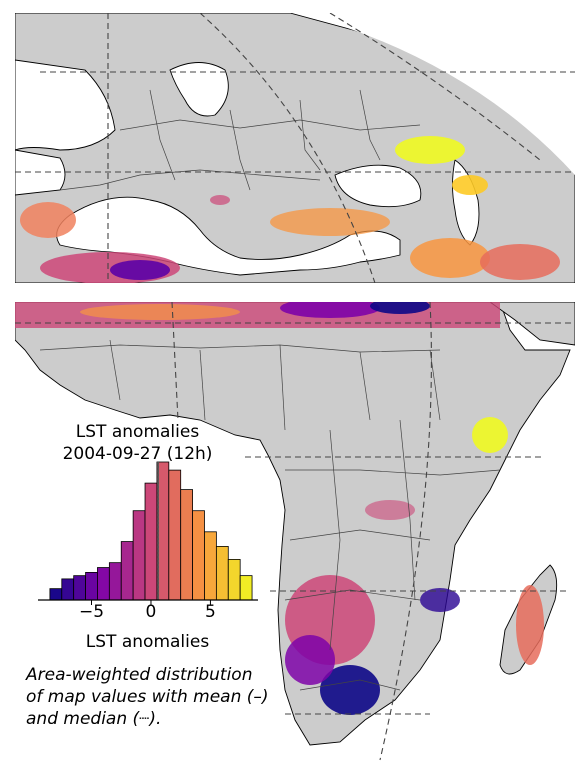 This screenshot has width=584, height=775. Describe the element at coordinates (199, 89) in the screenshot. I see `baltic-sea` at that location.